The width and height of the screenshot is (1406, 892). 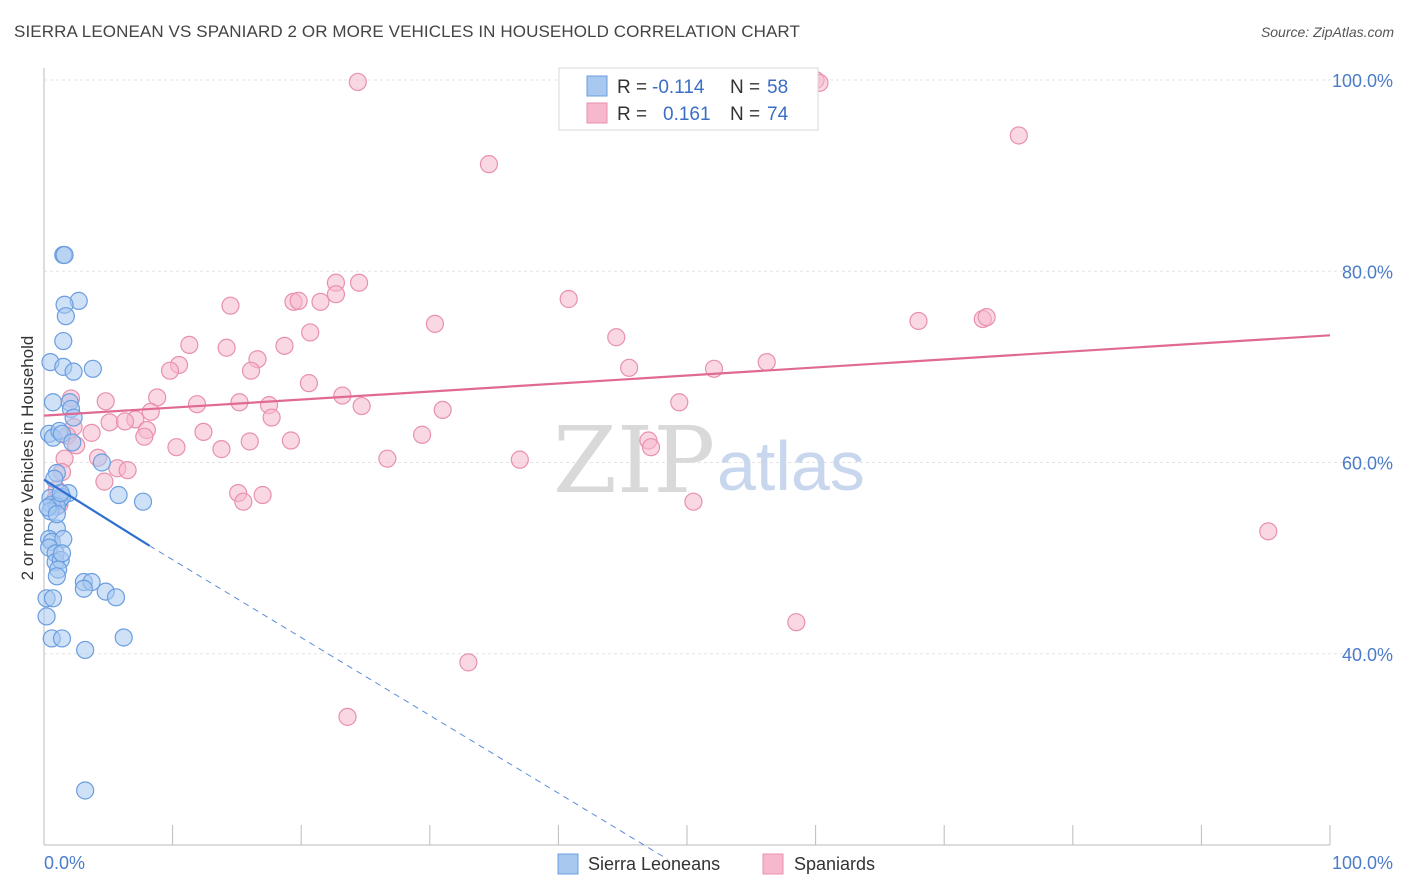 I want to click on y-tick-label-60: 60.0%, so click(x=1367, y=464).